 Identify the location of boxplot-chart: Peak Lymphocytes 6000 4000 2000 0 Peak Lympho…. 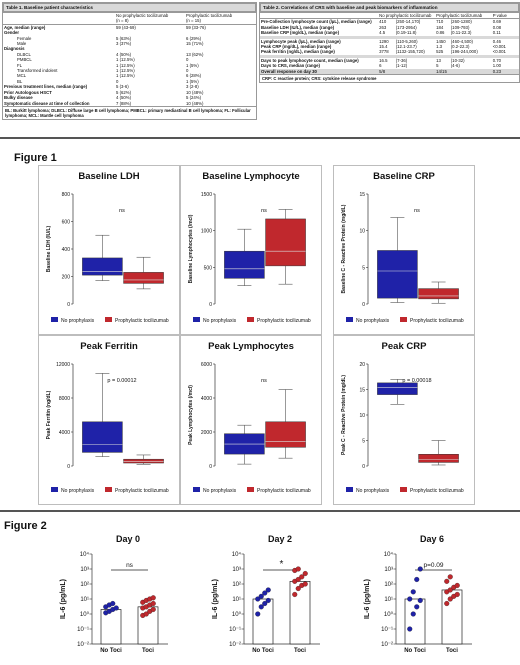
(249, 417).